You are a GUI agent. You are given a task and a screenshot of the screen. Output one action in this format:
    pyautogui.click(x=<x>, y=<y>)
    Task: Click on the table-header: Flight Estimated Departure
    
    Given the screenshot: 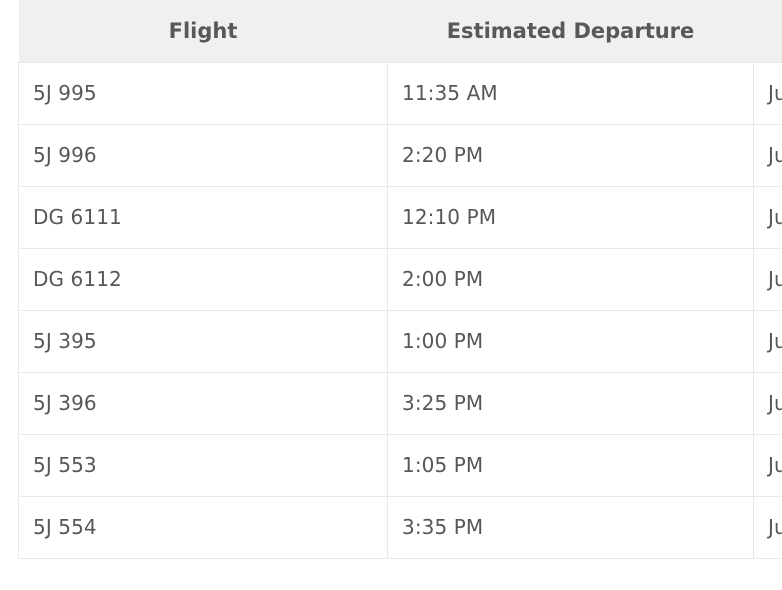 What is the action you would take?
    pyautogui.click(x=400, y=31)
    